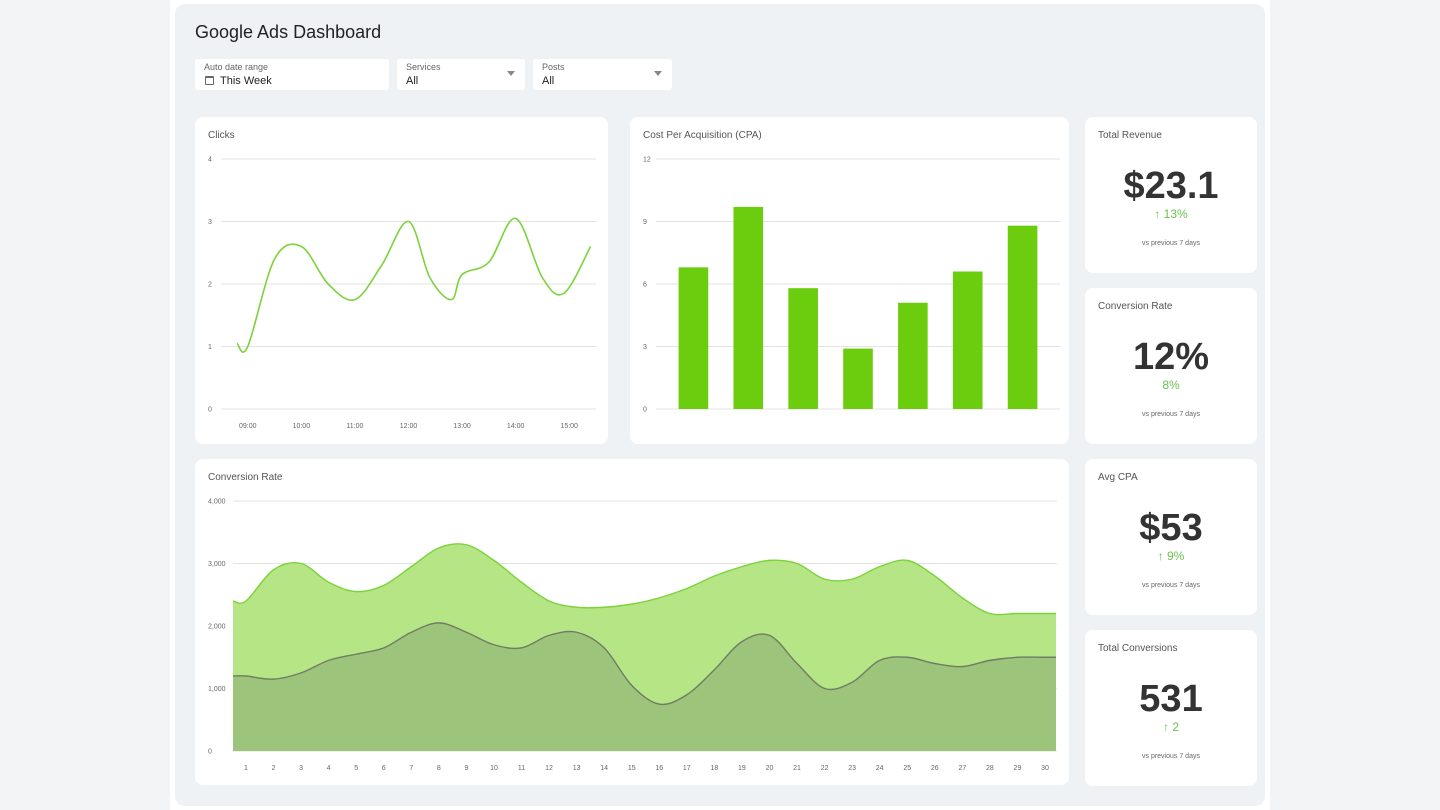 The image size is (1440, 810). Describe the element at coordinates (461, 74) in the screenshot. I see `services-filter: Services All` at that location.